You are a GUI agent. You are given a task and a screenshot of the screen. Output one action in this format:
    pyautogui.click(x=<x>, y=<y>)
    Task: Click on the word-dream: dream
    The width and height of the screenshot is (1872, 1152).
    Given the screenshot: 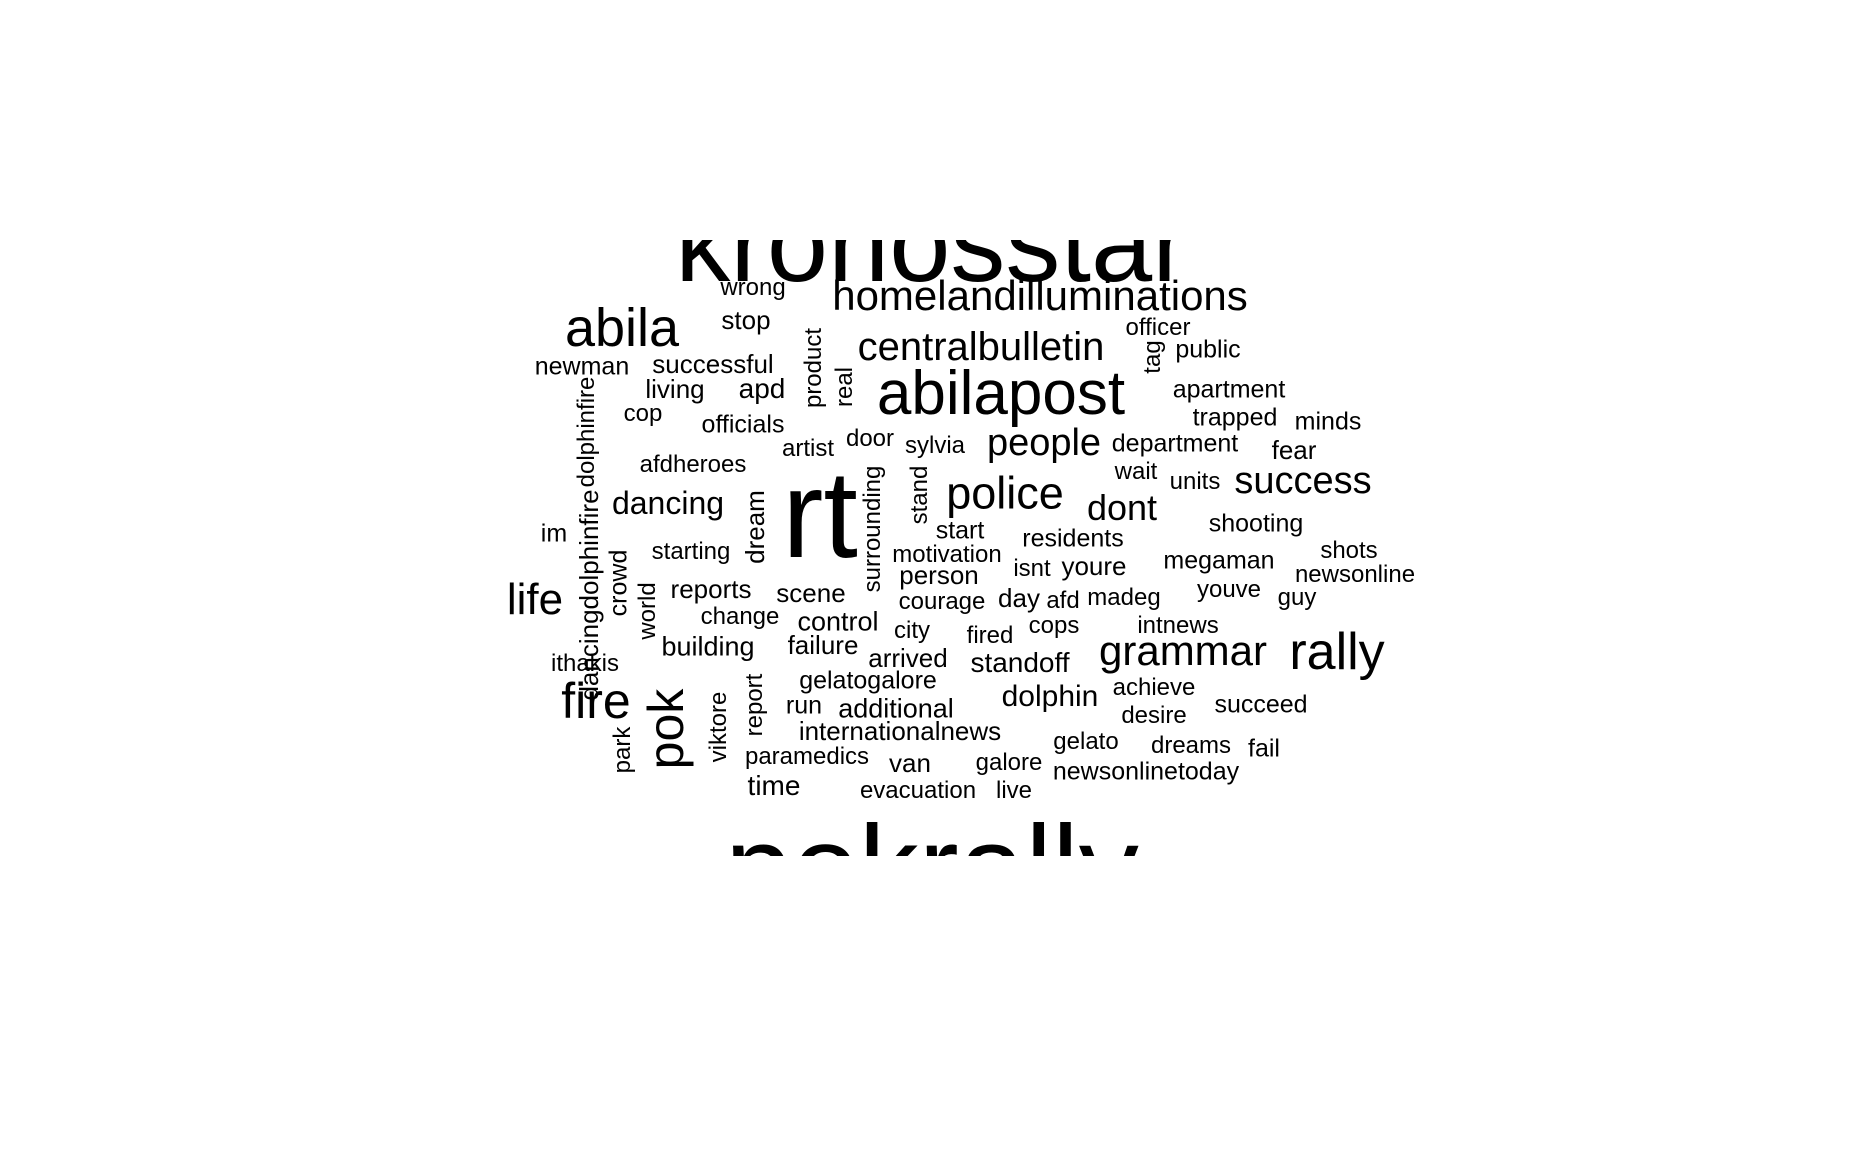 What is the action you would take?
    pyautogui.click(x=755, y=527)
    